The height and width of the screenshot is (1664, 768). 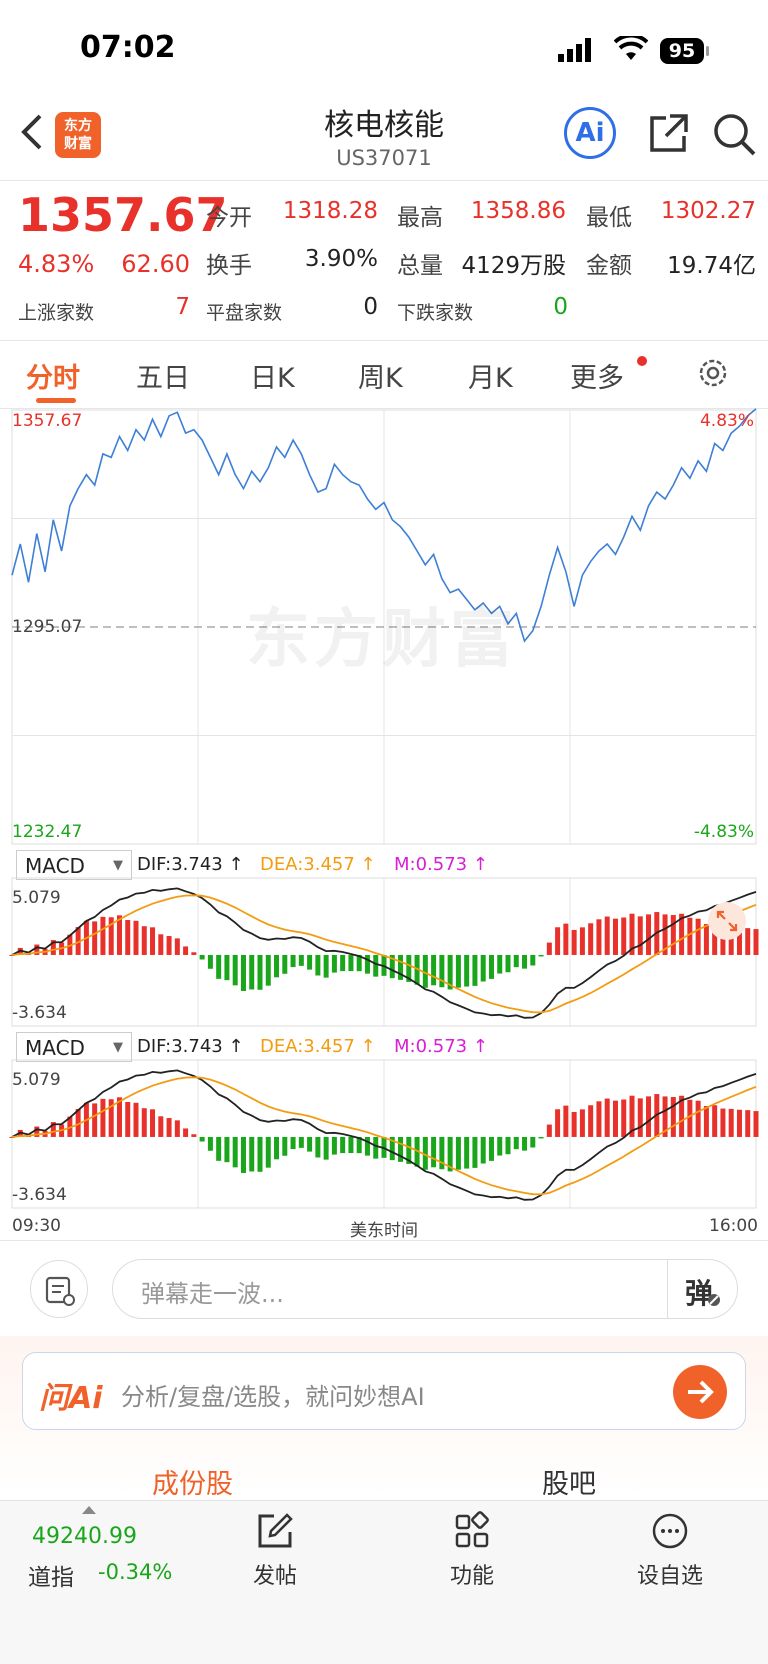 I want to click on stat-label-turnover: 换手, so click(x=229, y=266).